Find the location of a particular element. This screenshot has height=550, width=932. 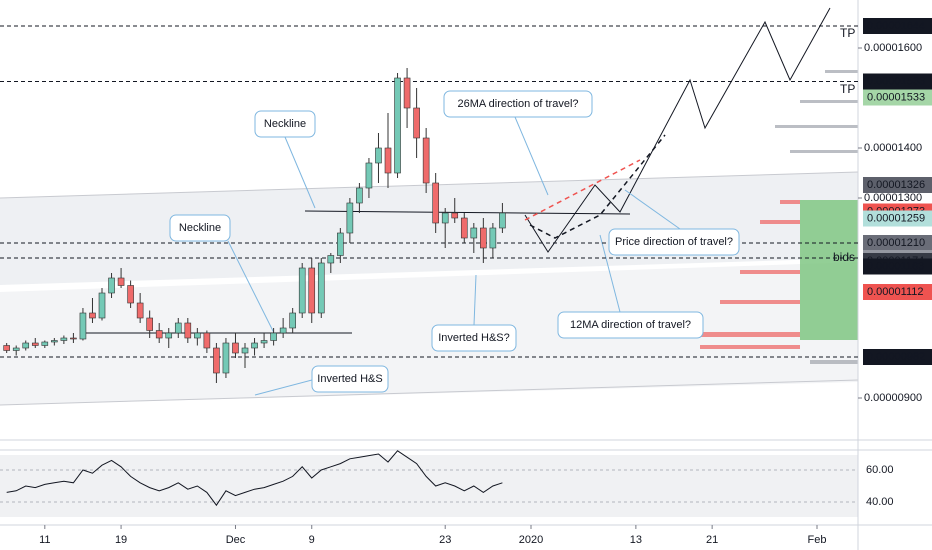

price-label: 0.00001210 is located at coordinates (896, 243).